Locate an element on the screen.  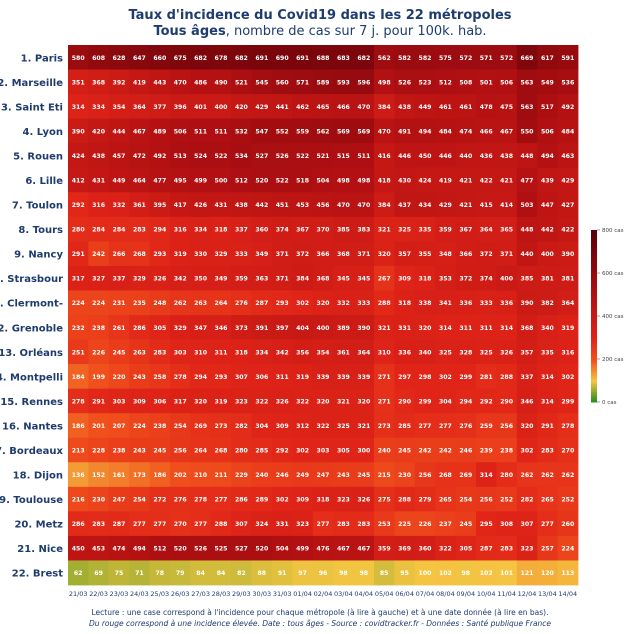
cell-value-label: 513 is located at coordinates (180, 156).